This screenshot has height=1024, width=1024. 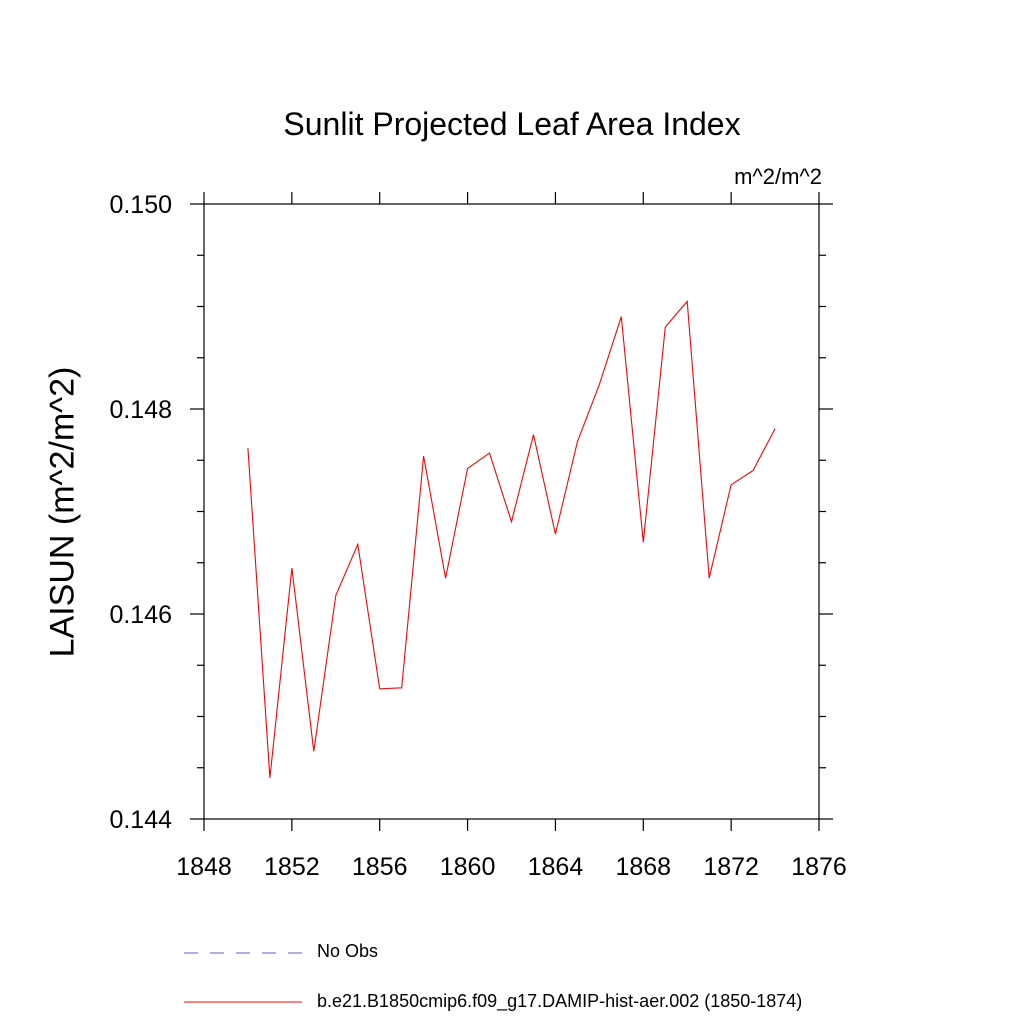 I want to click on x-tick-label: 1872, so click(x=731, y=867).